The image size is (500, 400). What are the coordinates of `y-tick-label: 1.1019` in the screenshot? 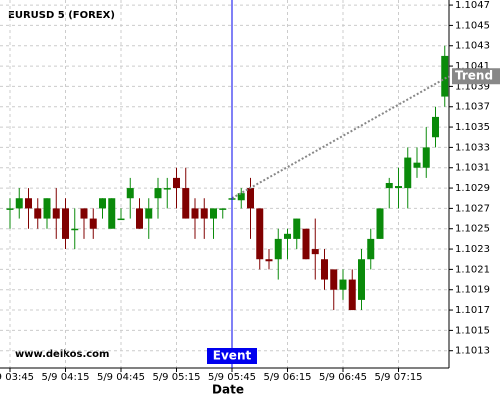 It's located at (472, 290).